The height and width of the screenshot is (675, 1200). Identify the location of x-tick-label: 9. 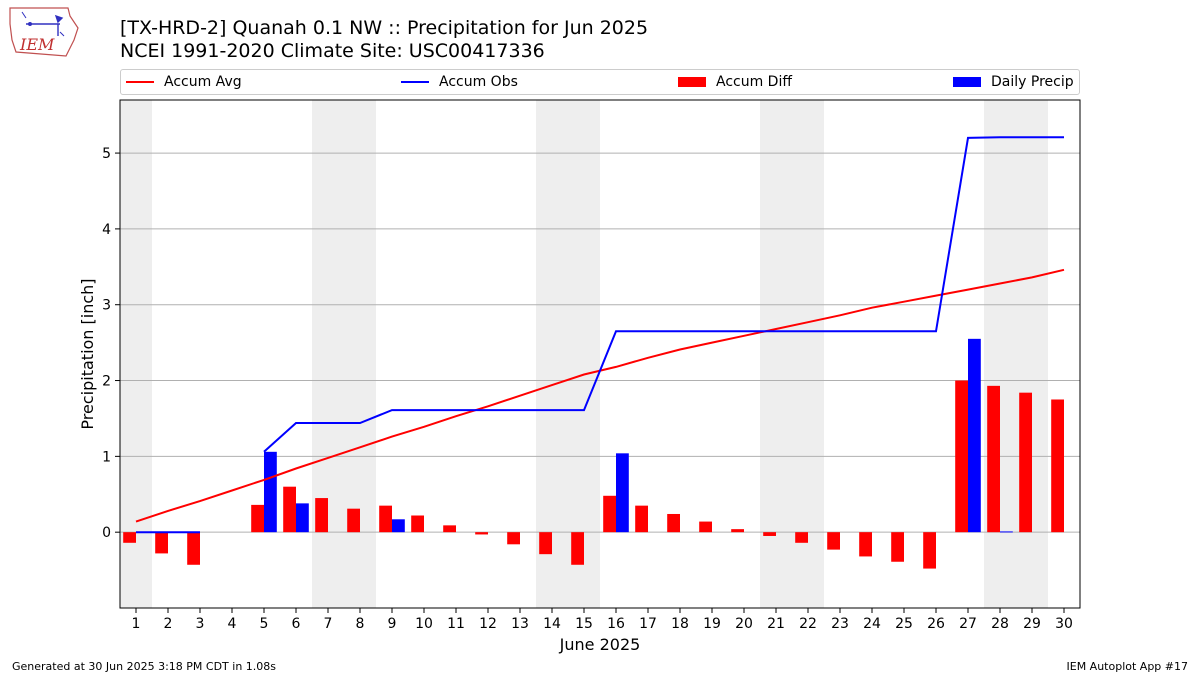
(392, 624).